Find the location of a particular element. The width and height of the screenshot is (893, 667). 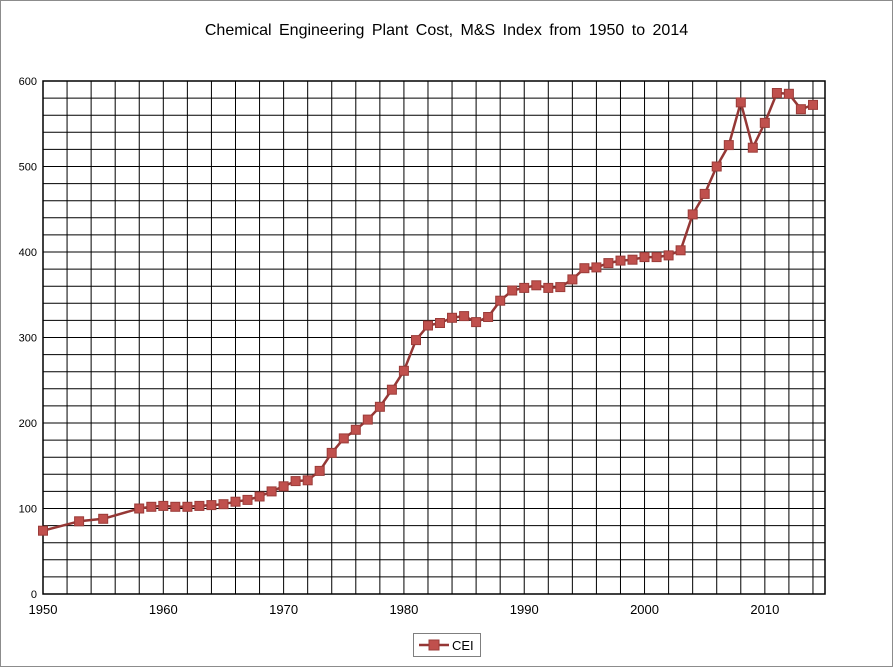

x-tick-label: 2000 is located at coordinates (644, 609).